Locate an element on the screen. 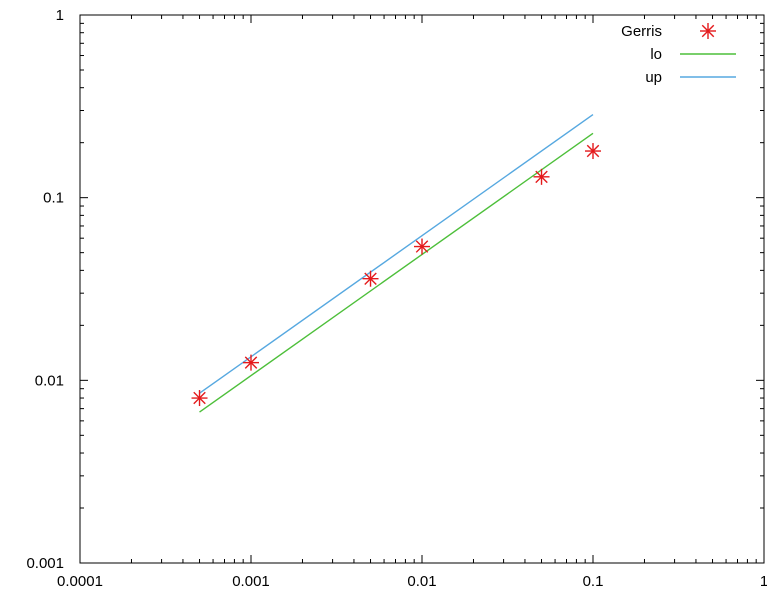 The height and width of the screenshot is (597, 767). x-tick-label: 0.0001 is located at coordinates (80, 581).